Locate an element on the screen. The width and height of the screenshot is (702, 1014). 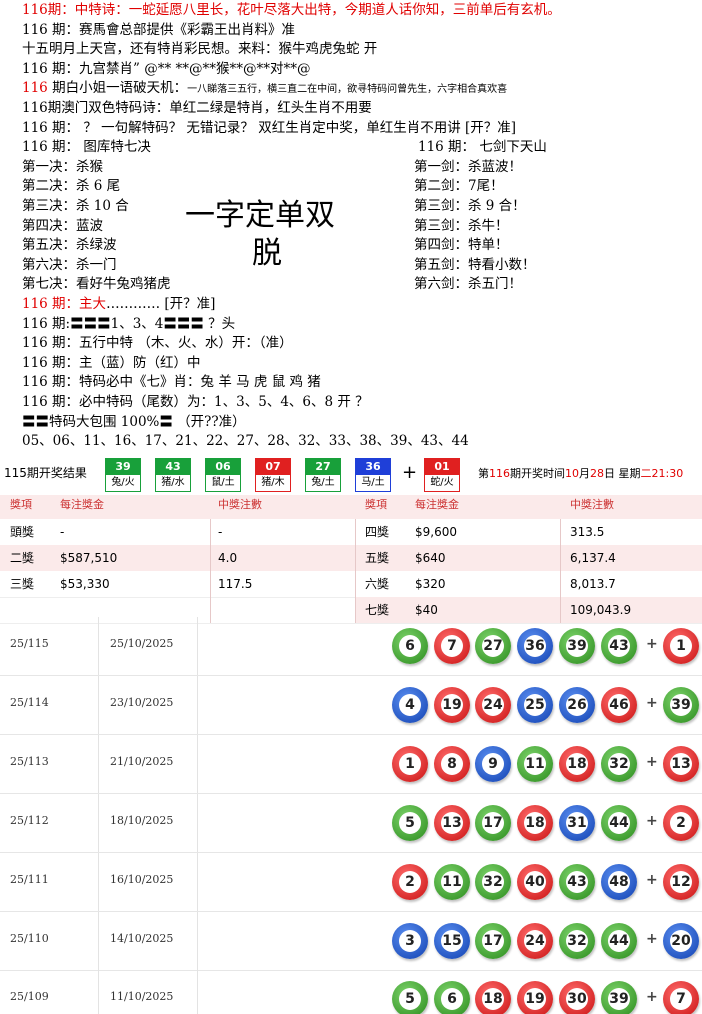
ball: 12 is located at coordinates (681, 881).